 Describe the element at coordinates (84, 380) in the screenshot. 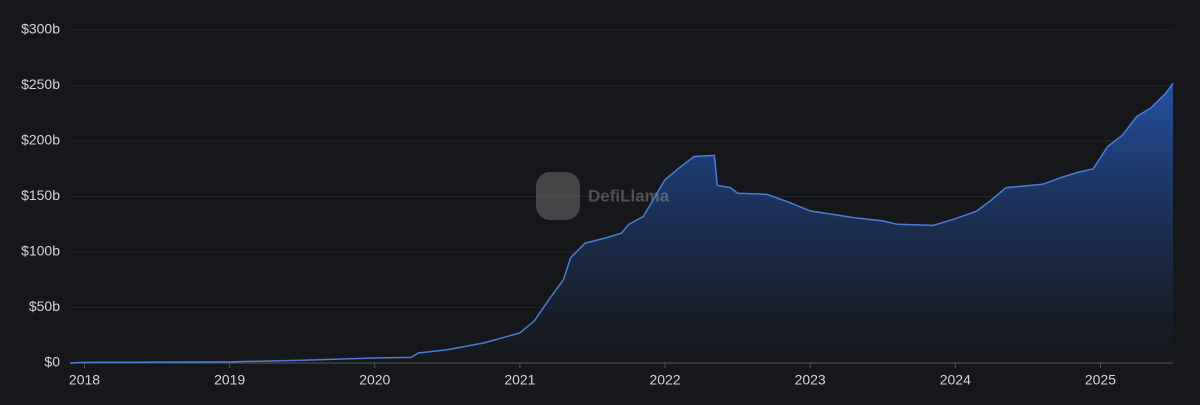

I see `x-tick-label: 2018` at that location.